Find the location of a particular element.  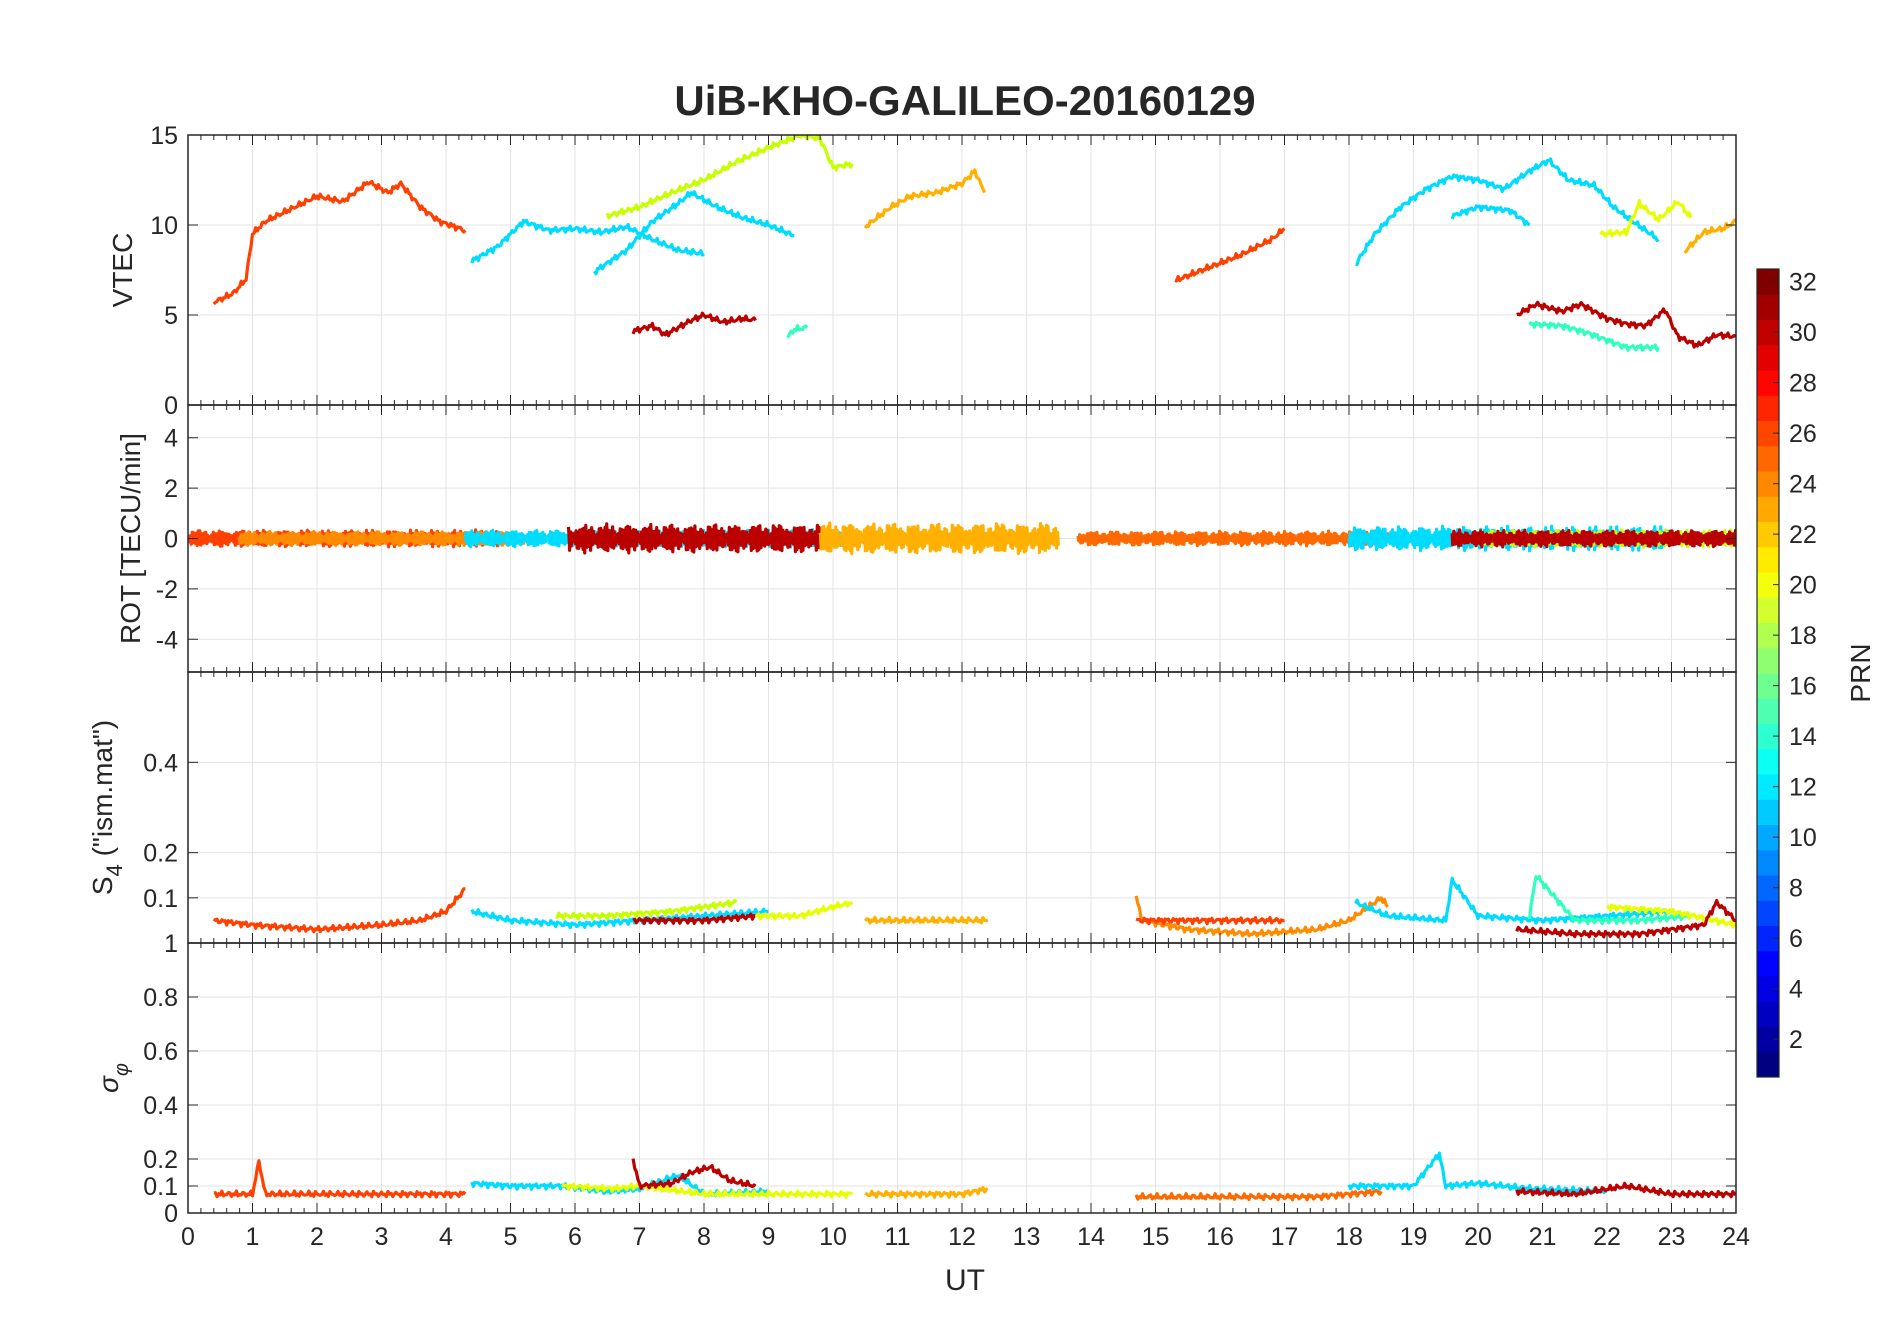

x-tick-label: 0 is located at coordinates (188, 1237).